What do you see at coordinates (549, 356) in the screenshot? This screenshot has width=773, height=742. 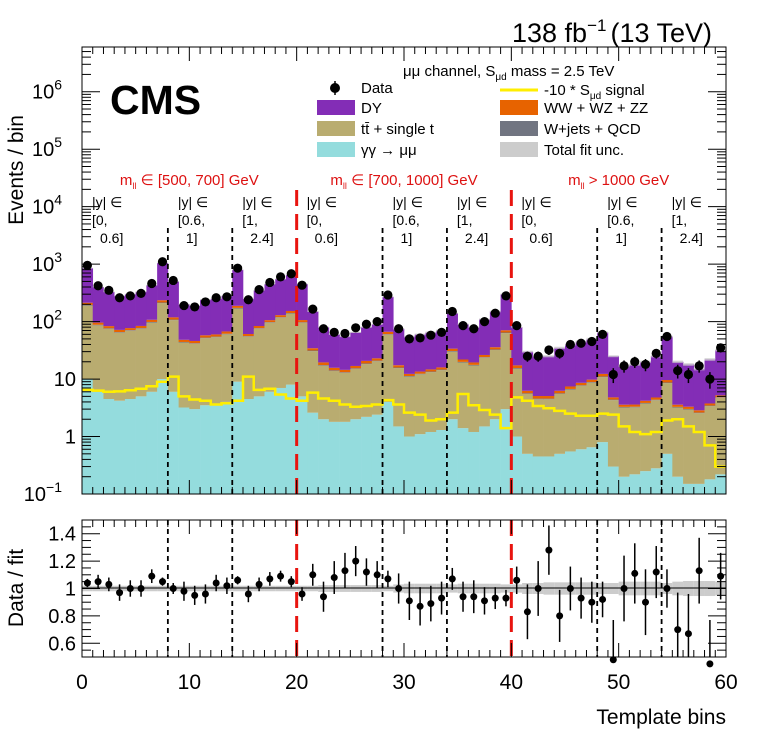 I see `fit-unc-segment` at bounding box center [549, 356].